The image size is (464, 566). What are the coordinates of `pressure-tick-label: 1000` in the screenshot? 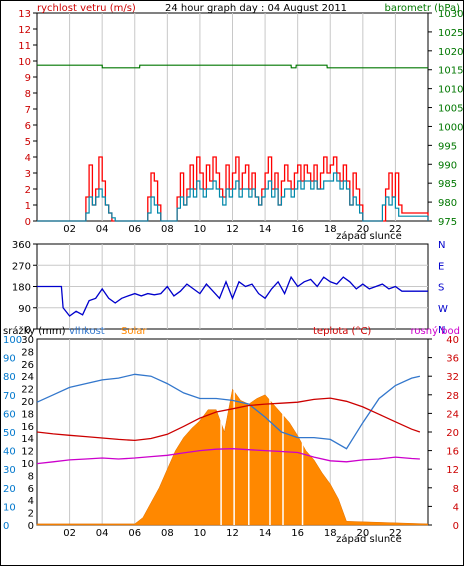 It's located at (450, 127).